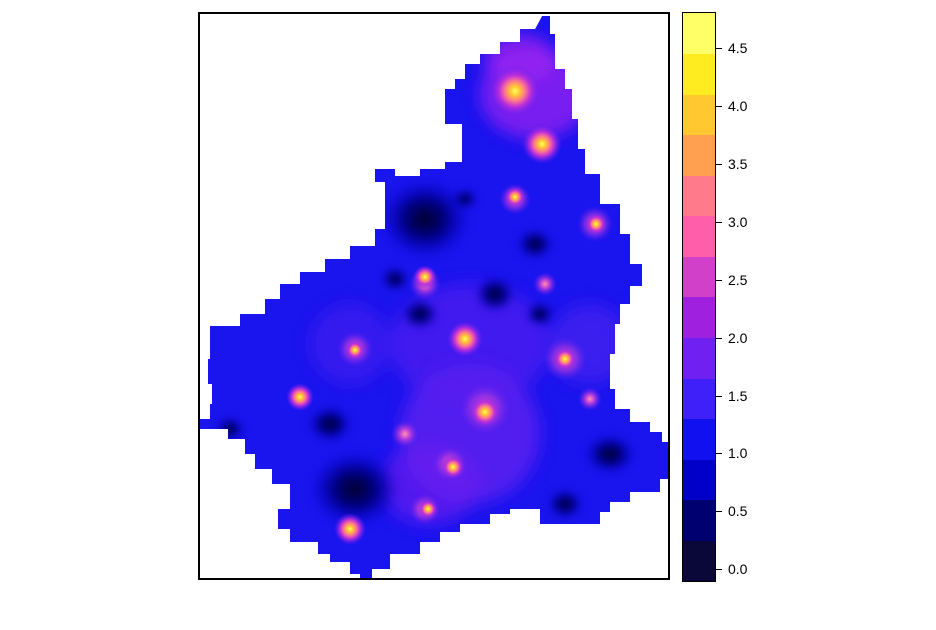  Describe the element at coordinates (738, 569) in the screenshot. I see `color-scale-tick-label: 0.0` at that location.